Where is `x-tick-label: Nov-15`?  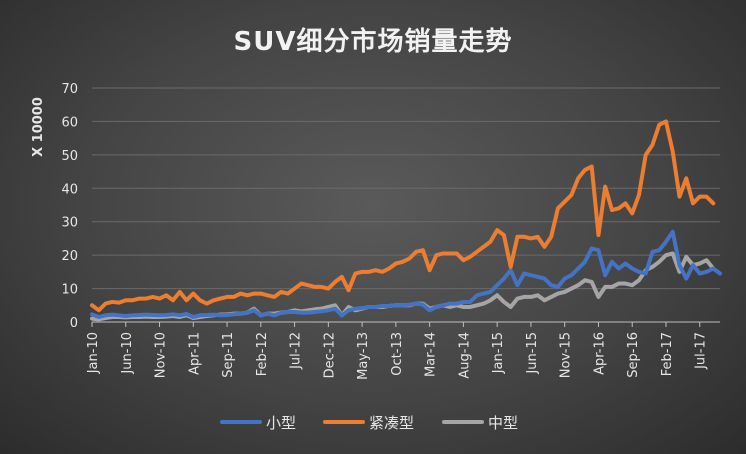
x-tick-label: Nov-15 is located at coordinates (566, 355).